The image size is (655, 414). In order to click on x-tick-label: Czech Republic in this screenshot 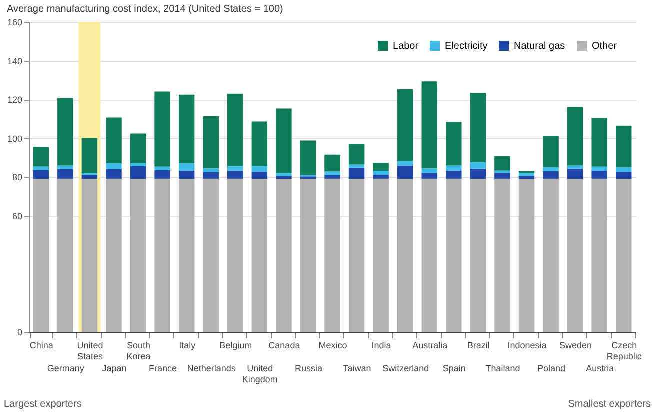, I will do `click(624, 351)`.